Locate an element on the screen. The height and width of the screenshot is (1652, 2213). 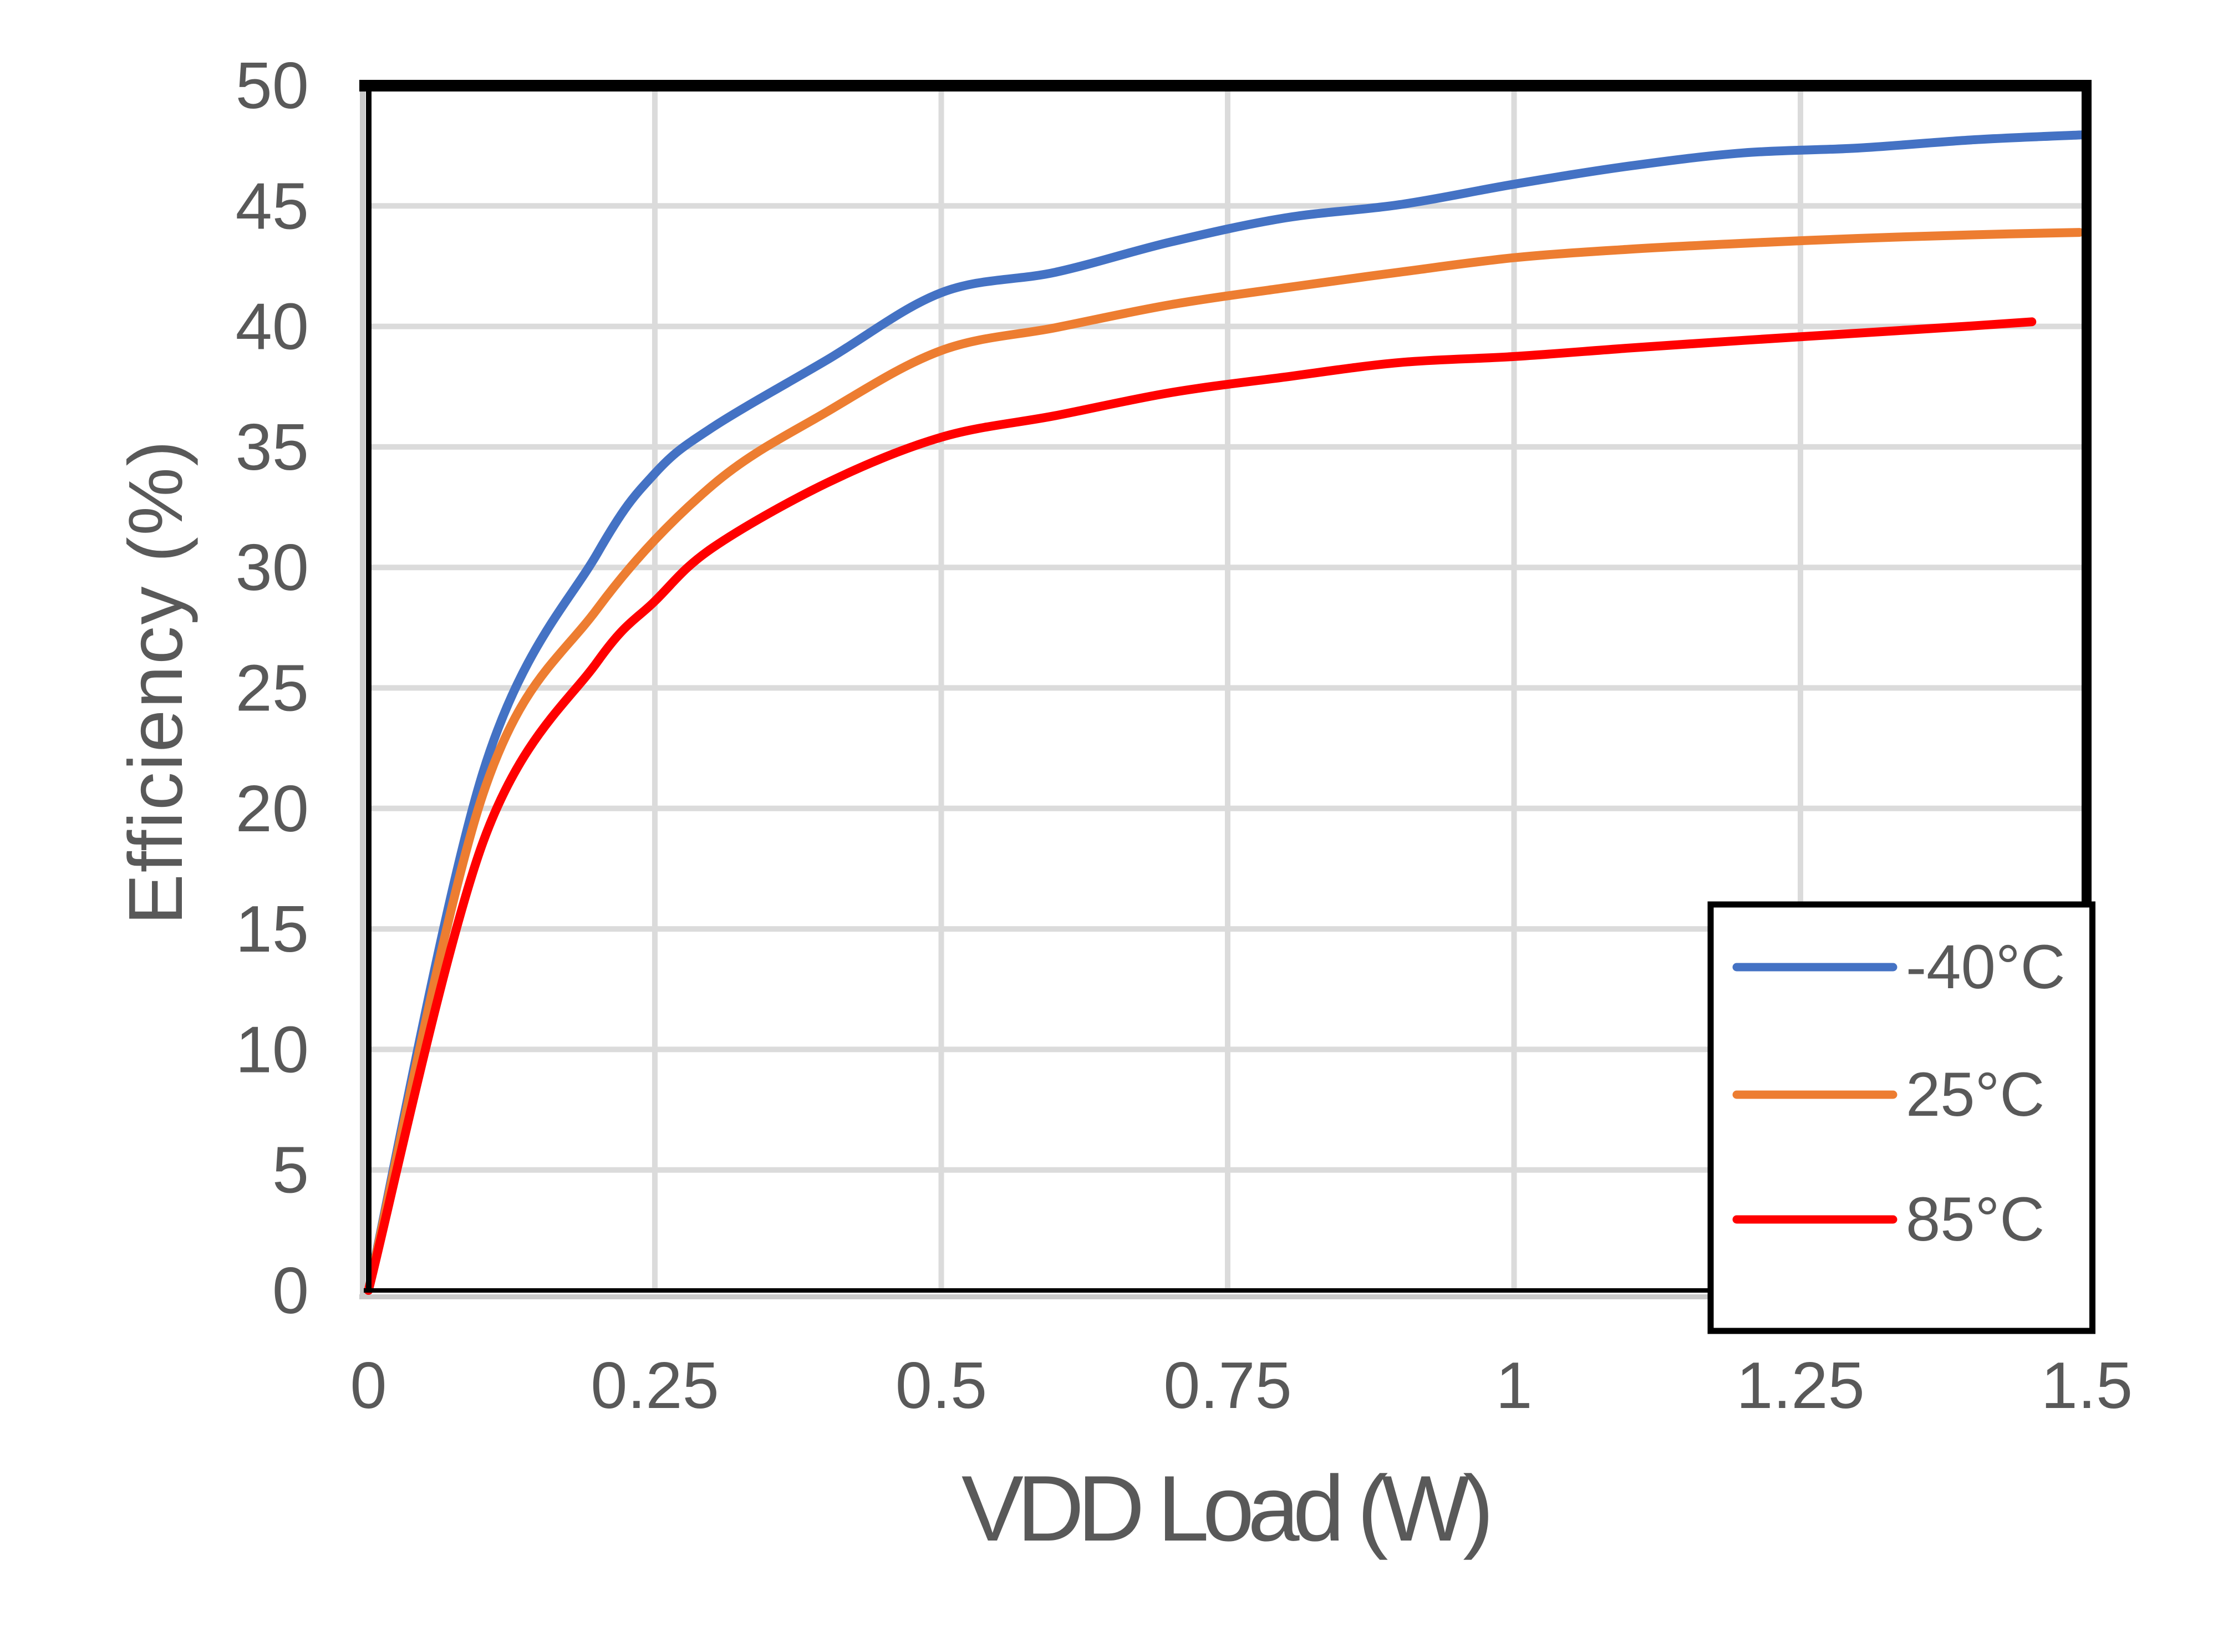
svg-text: 5 is located at coordinates (290, 1170).